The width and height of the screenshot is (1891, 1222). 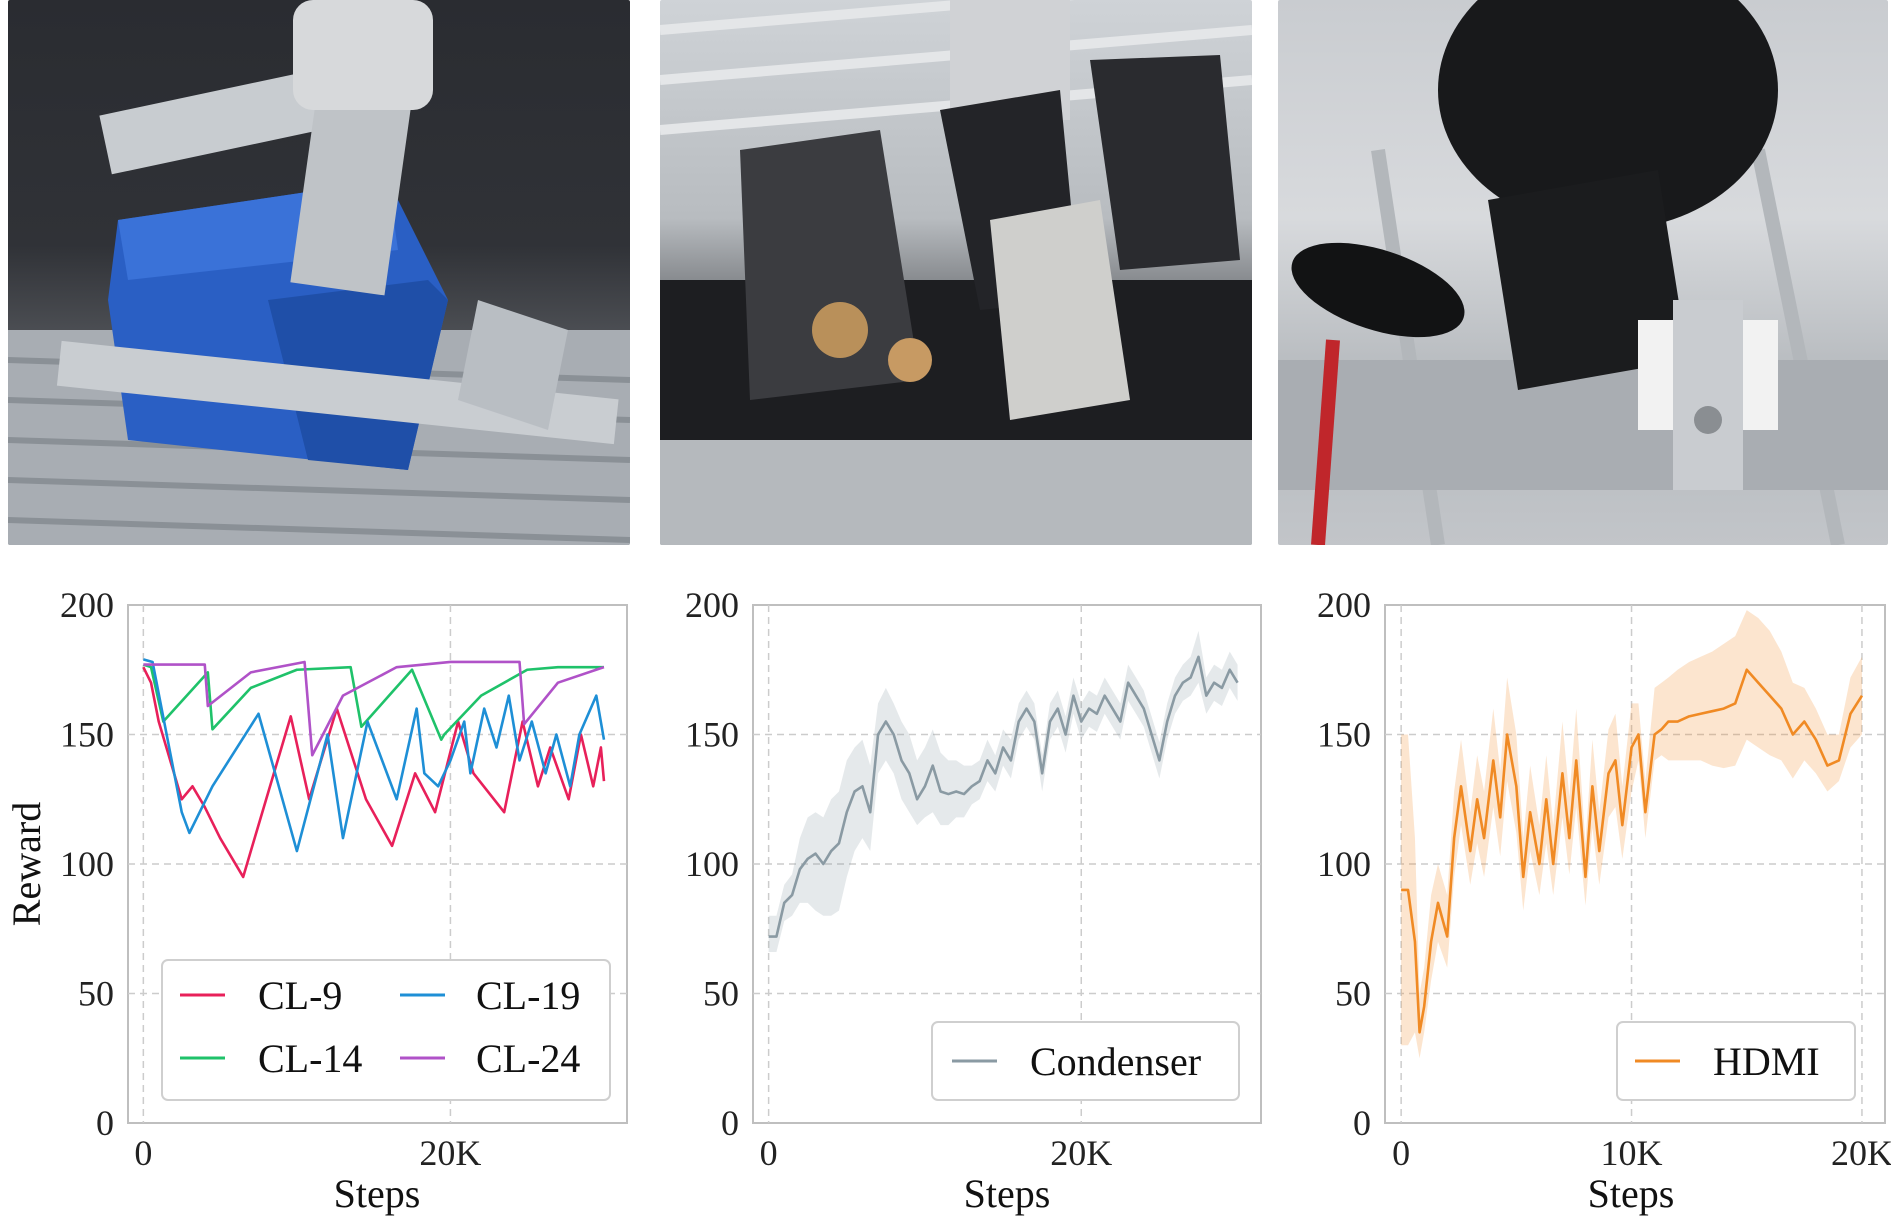 I want to click on band-hdmi, so click(x=1631, y=834).